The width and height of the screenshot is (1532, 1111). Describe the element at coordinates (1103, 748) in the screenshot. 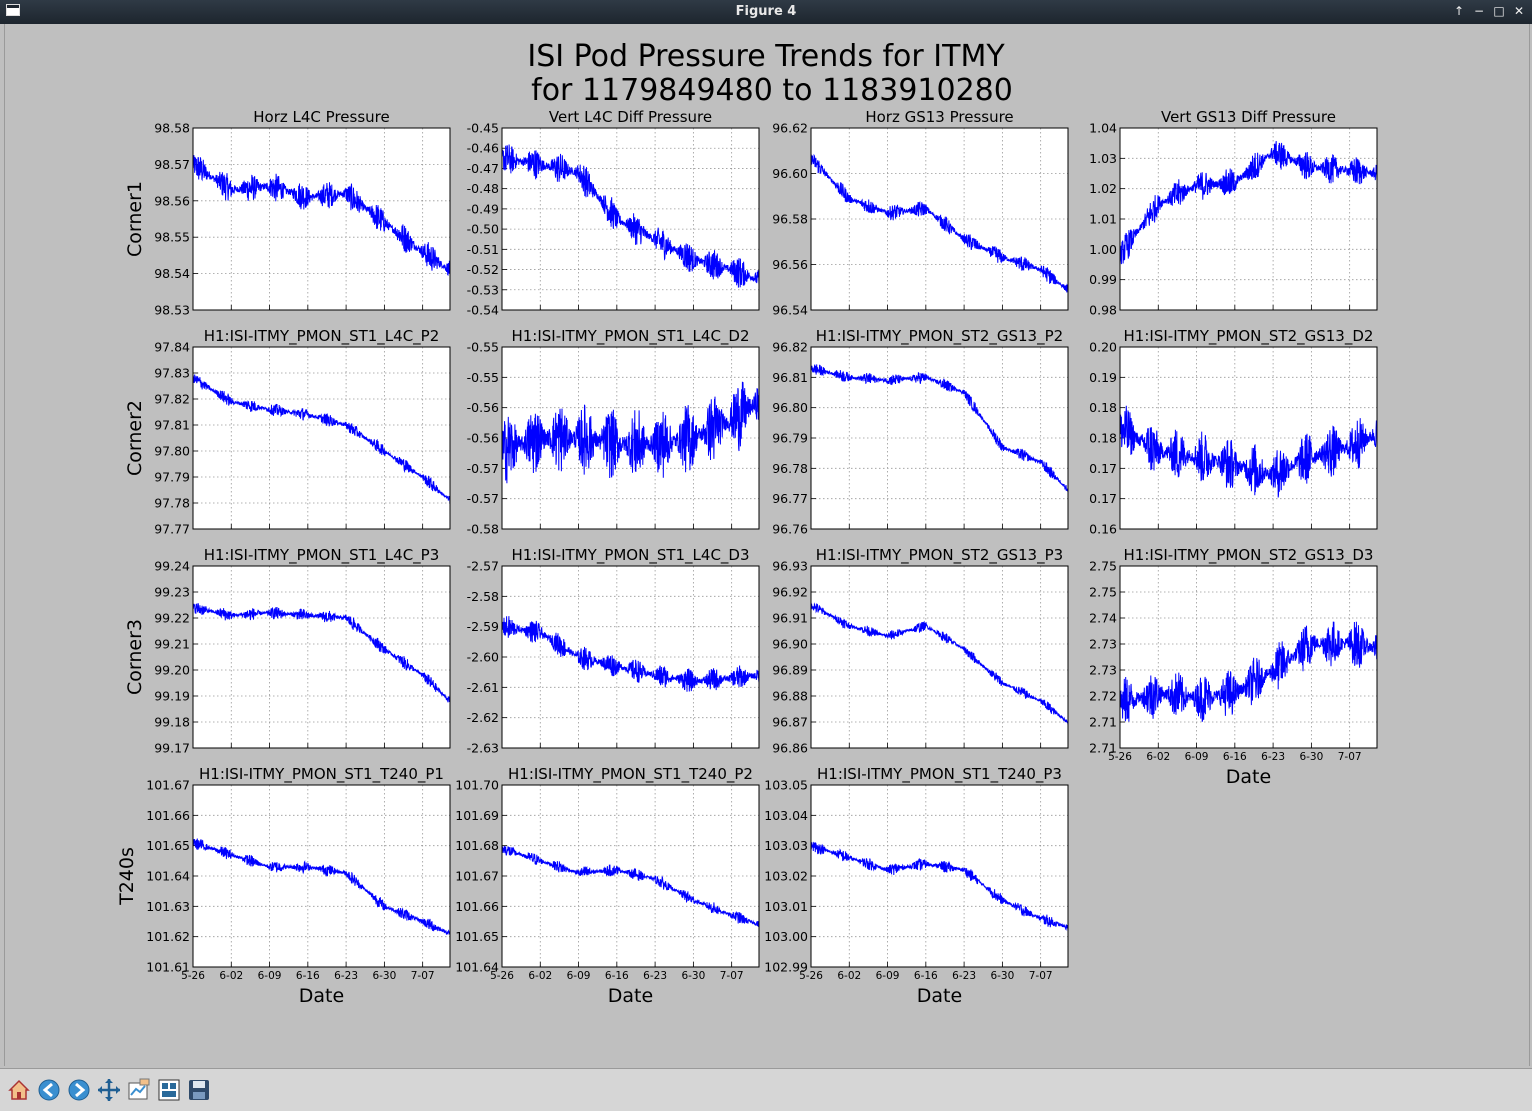

I see `y-tick-label: 2.71` at that location.